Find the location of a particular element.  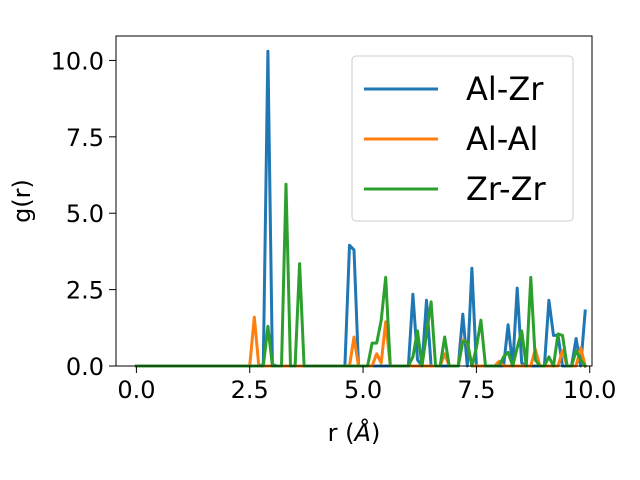

legend-label: Al-Al is located at coordinates (502, 139).